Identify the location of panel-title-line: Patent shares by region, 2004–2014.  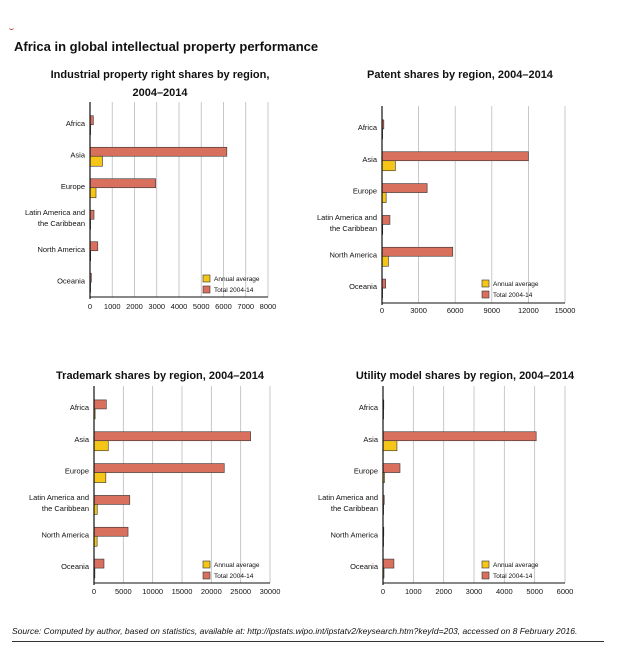
(460, 75).